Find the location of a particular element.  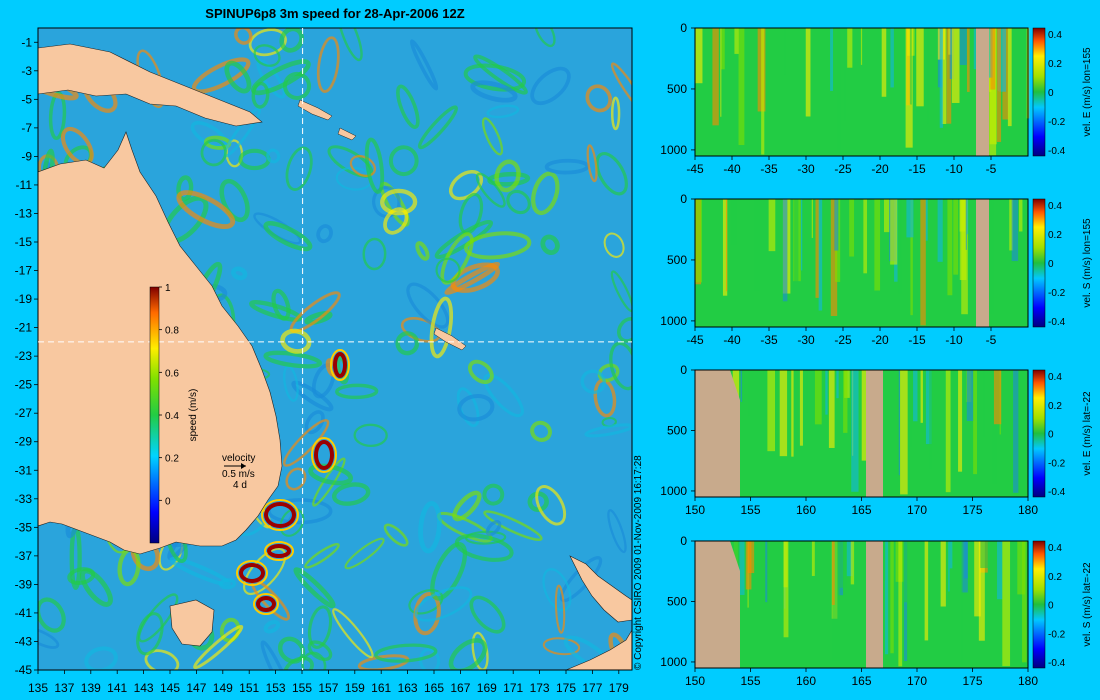

velocity-key-speed: 0.5 m/s is located at coordinates (238, 474).